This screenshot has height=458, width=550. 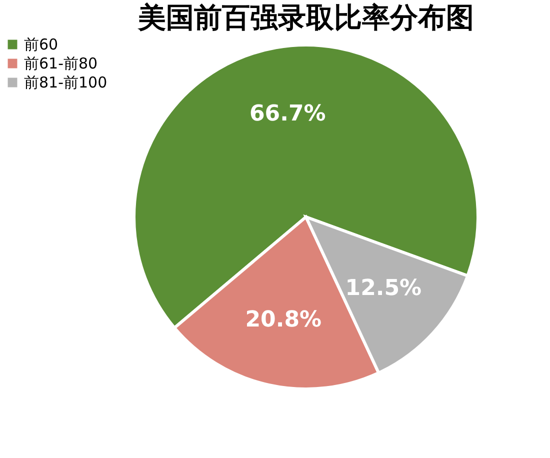 I want to click on legend-label: 前60, so click(x=41, y=45).